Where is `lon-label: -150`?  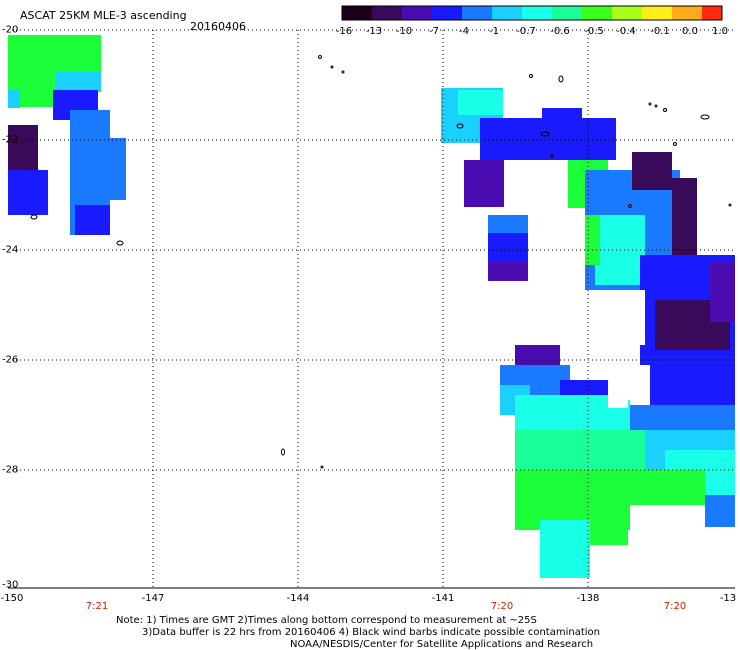
lon-label: -150 is located at coordinates (12, 598).